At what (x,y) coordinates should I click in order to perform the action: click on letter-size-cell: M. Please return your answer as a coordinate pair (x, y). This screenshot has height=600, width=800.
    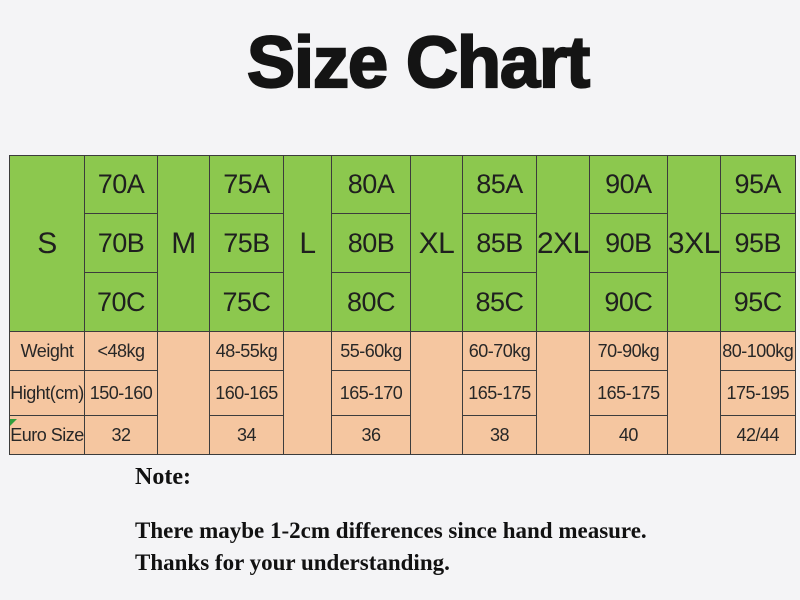
    Looking at the image, I should click on (183, 243).